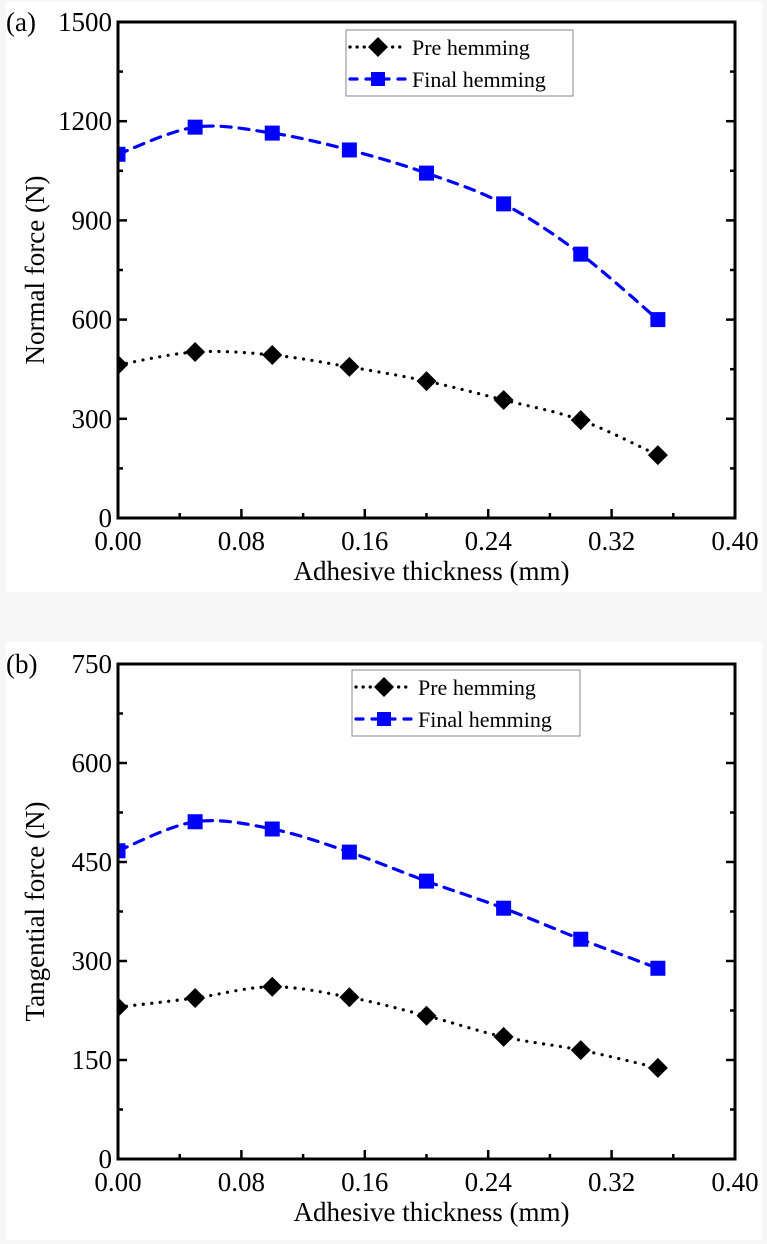 This screenshot has width=767, height=1244. What do you see at coordinates (92, 664) in the screenshot?
I see `y-tick-label: 750` at bounding box center [92, 664].